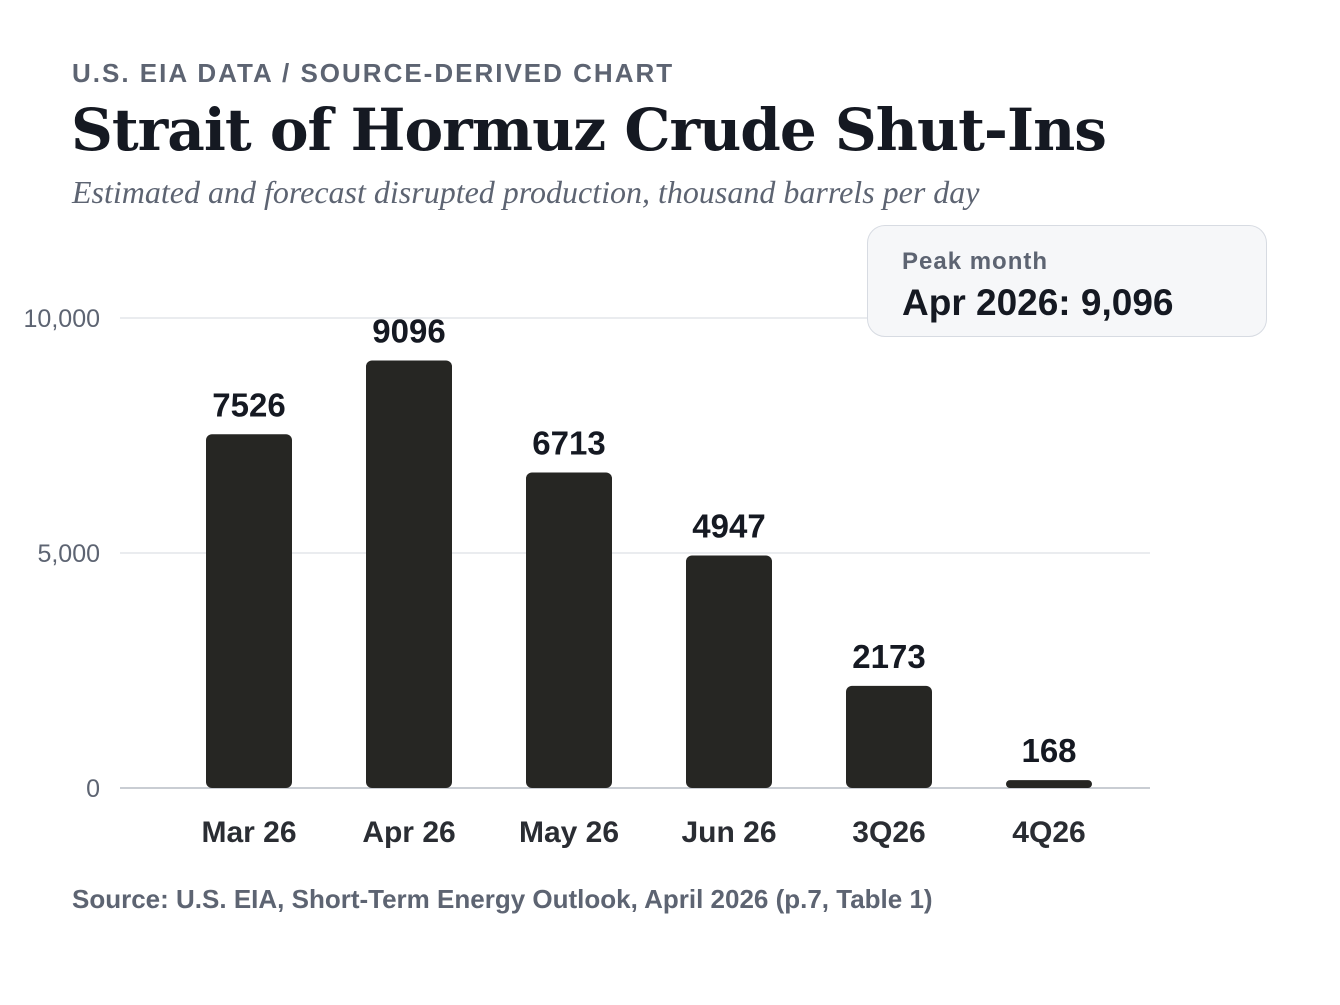 The image size is (1340, 1005). What do you see at coordinates (68, 554) in the screenshot?
I see `y-tick-label: 5,000` at bounding box center [68, 554].